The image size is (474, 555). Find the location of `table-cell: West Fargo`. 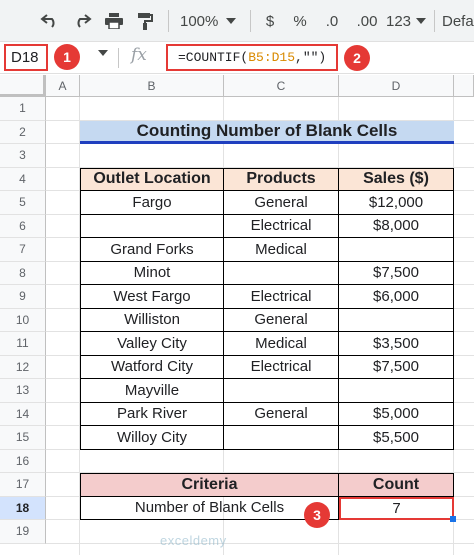

table-cell: West Fargo is located at coordinates (152, 297).